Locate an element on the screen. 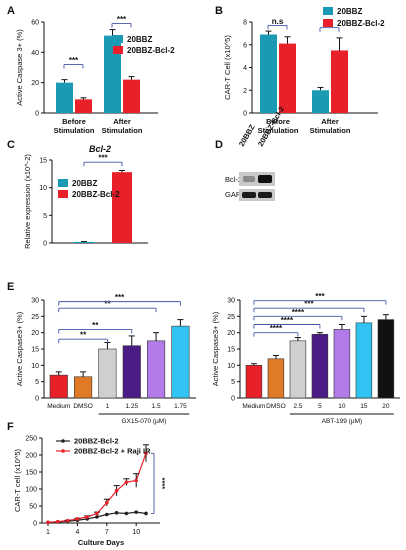 The height and width of the screenshot is (550, 406). chart-e1-x-tick-label: 1.75 is located at coordinates (180, 406).